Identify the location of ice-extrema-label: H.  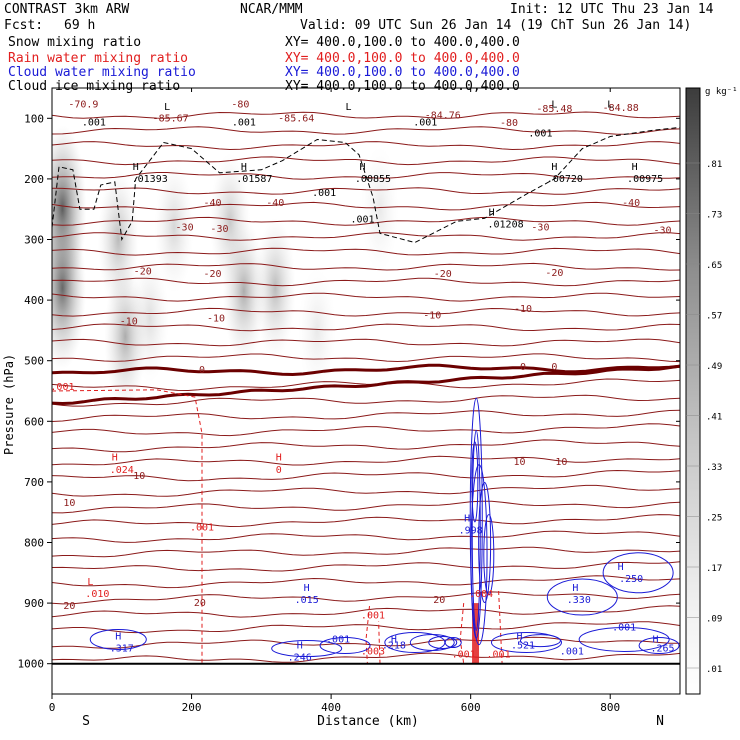
(635, 167).